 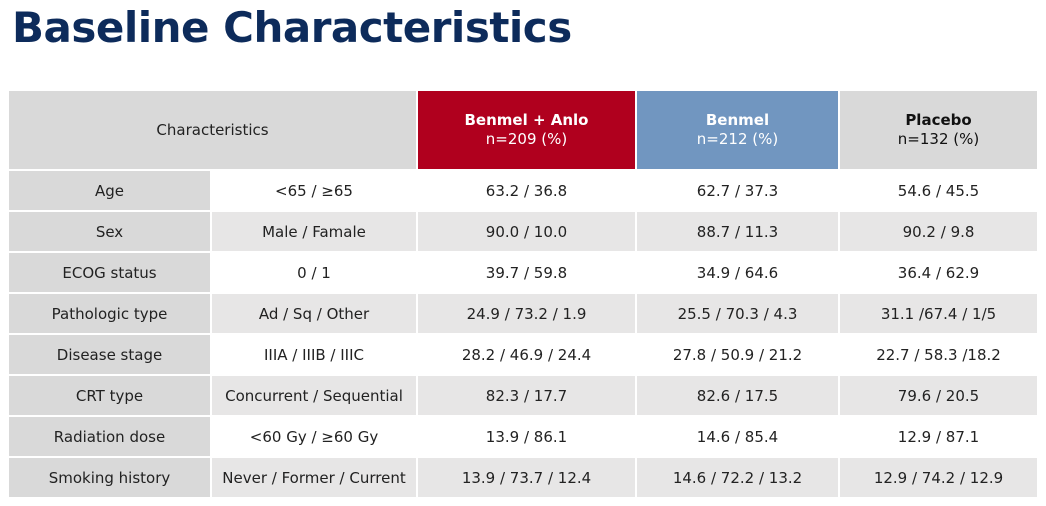 I want to click on row-label: Radiation dose, so click(x=110, y=437).